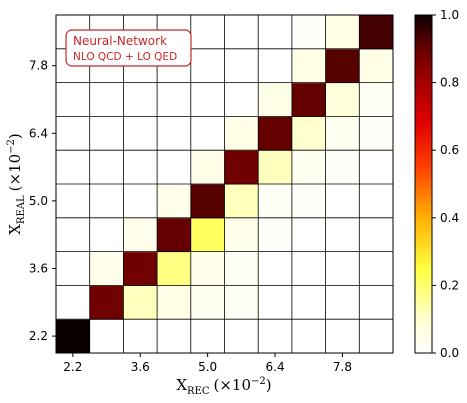 This screenshot has width=467, height=403. What do you see at coordinates (449, 285) in the screenshot?
I see `colorbar-tick-label: 0.2` at bounding box center [449, 285].